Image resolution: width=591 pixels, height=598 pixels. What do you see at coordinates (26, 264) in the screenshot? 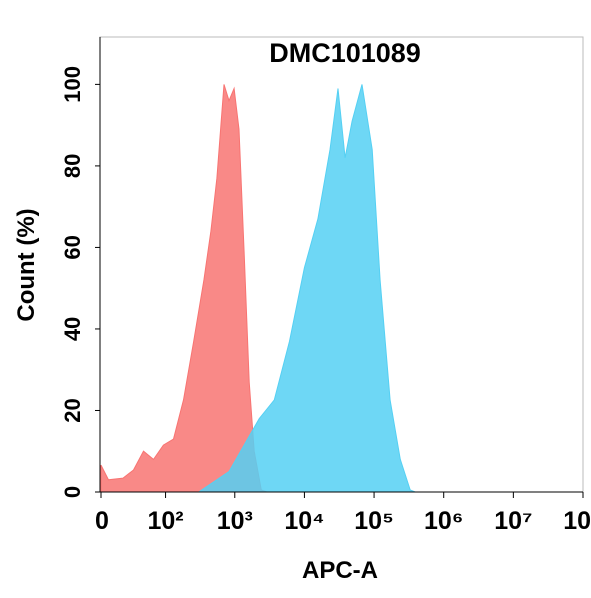
I see `y-axis-label: Count (%)` at bounding box center [26, 264].